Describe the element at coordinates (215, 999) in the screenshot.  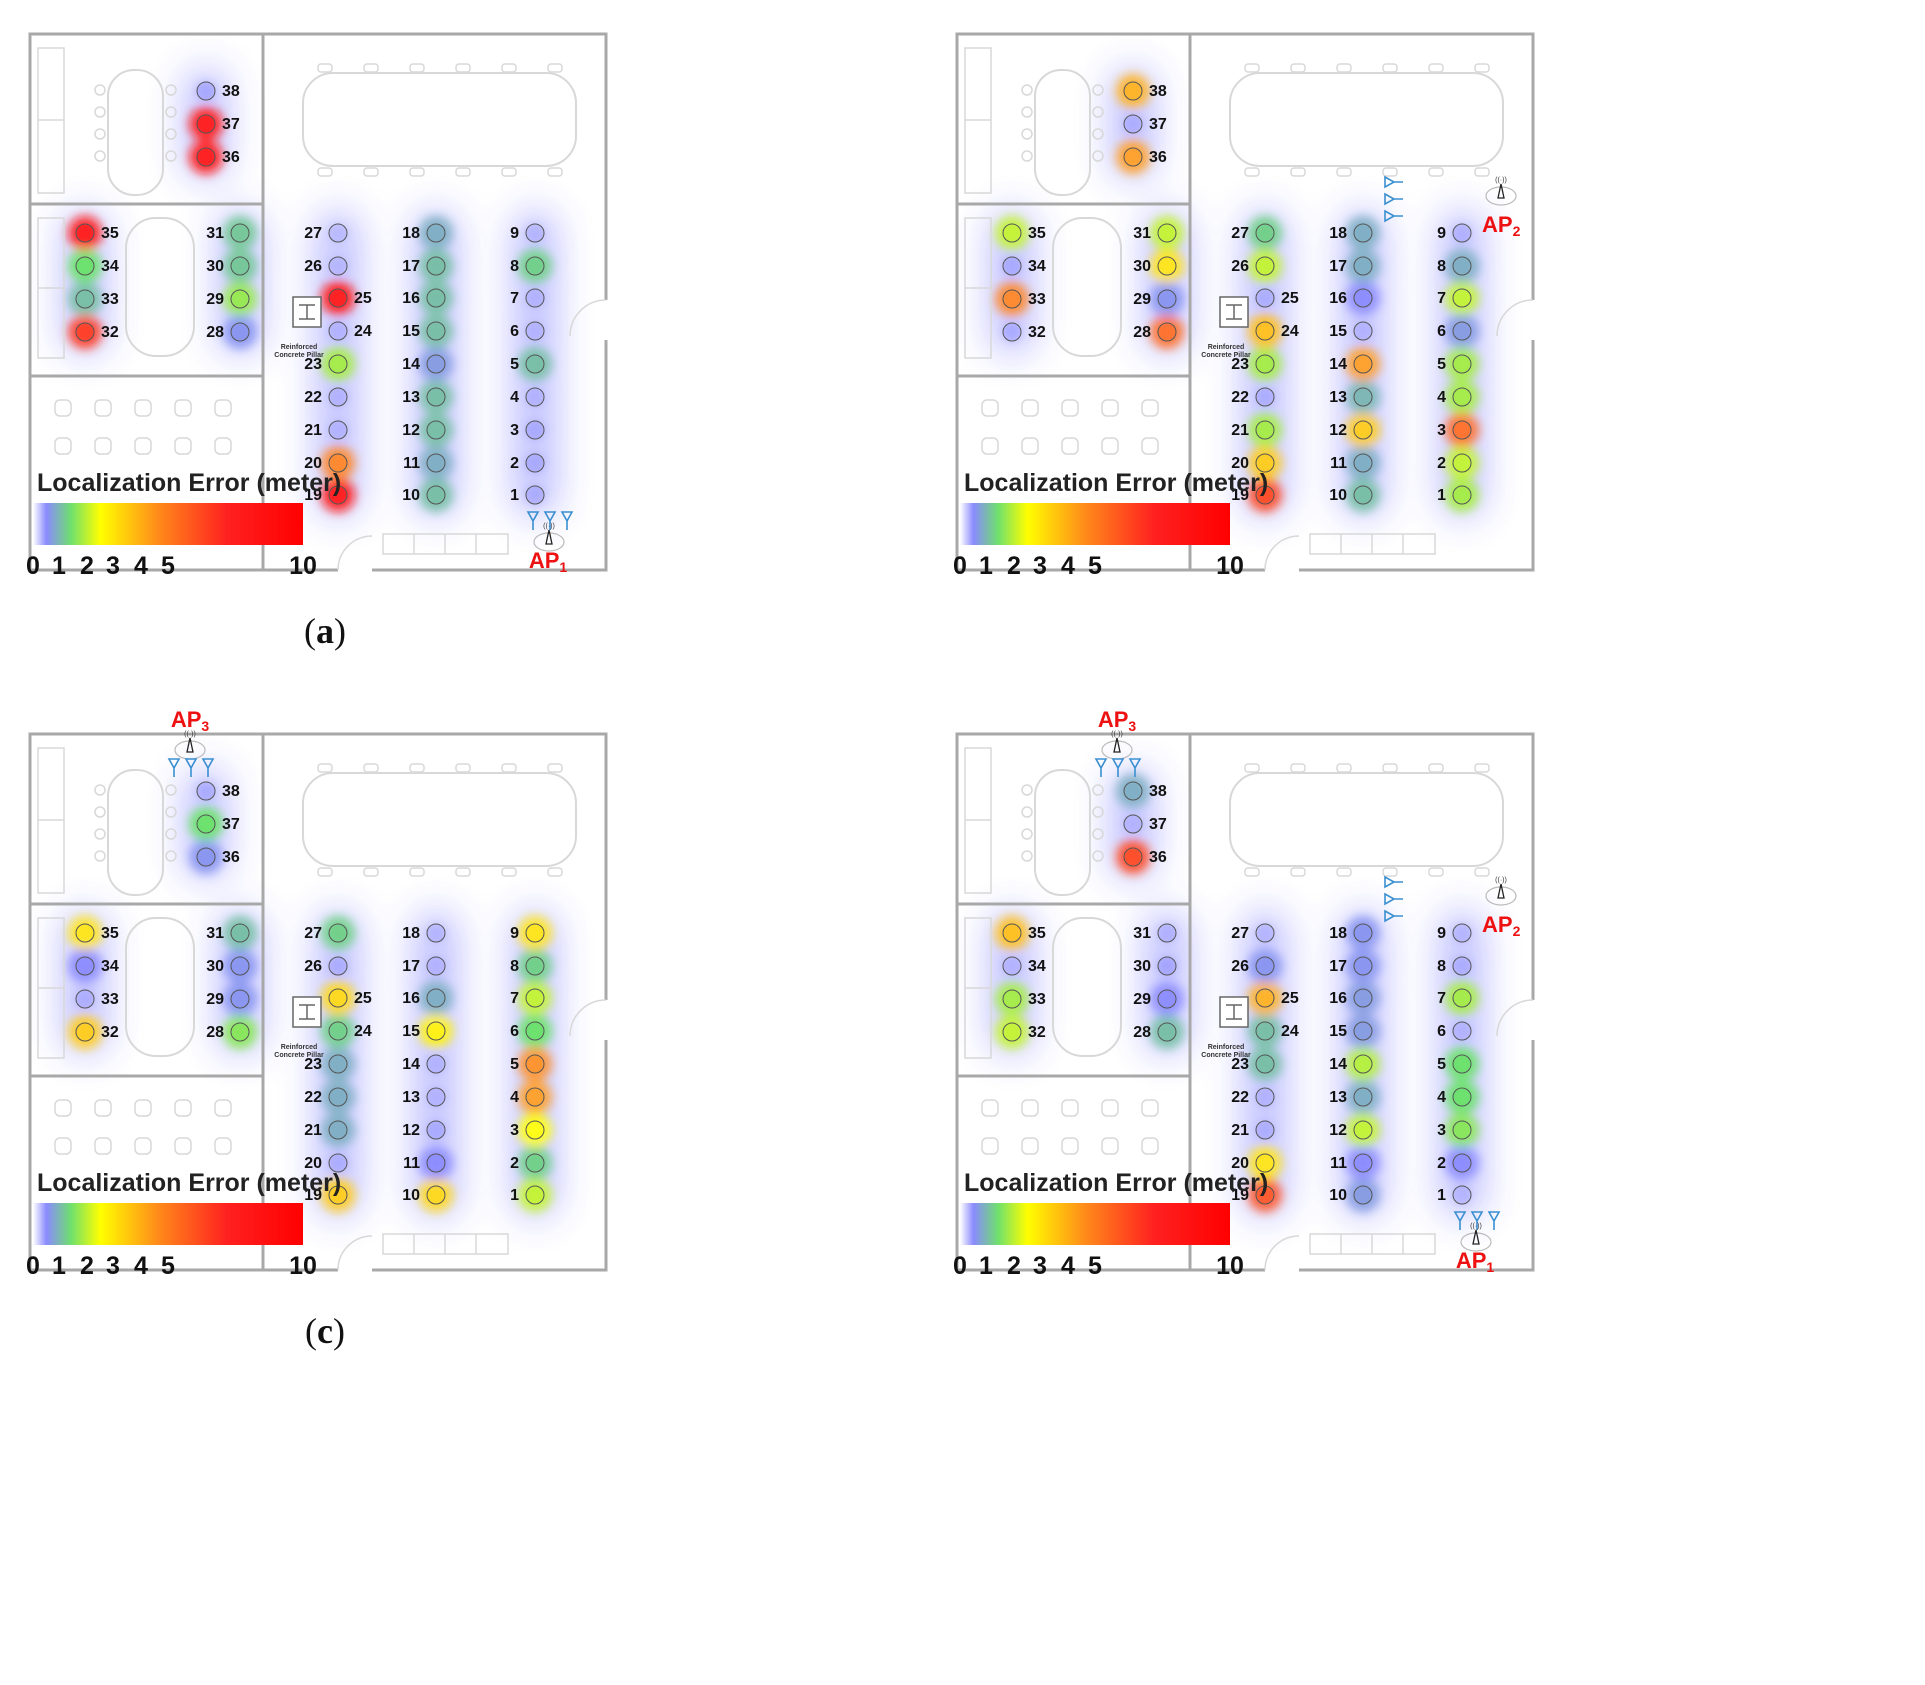
I see `point-label: 29` at that location.